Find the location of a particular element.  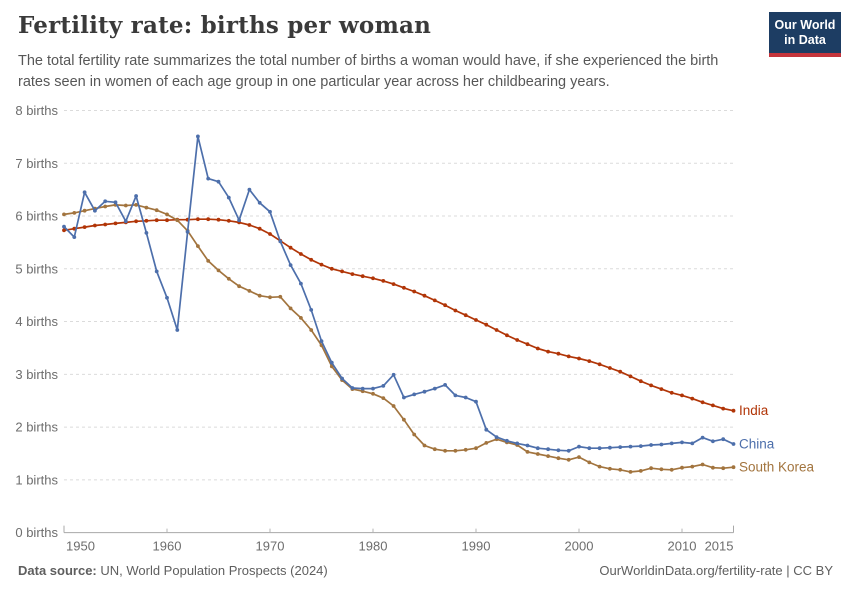

series-label-india: India is located at coordinates (754, 410).